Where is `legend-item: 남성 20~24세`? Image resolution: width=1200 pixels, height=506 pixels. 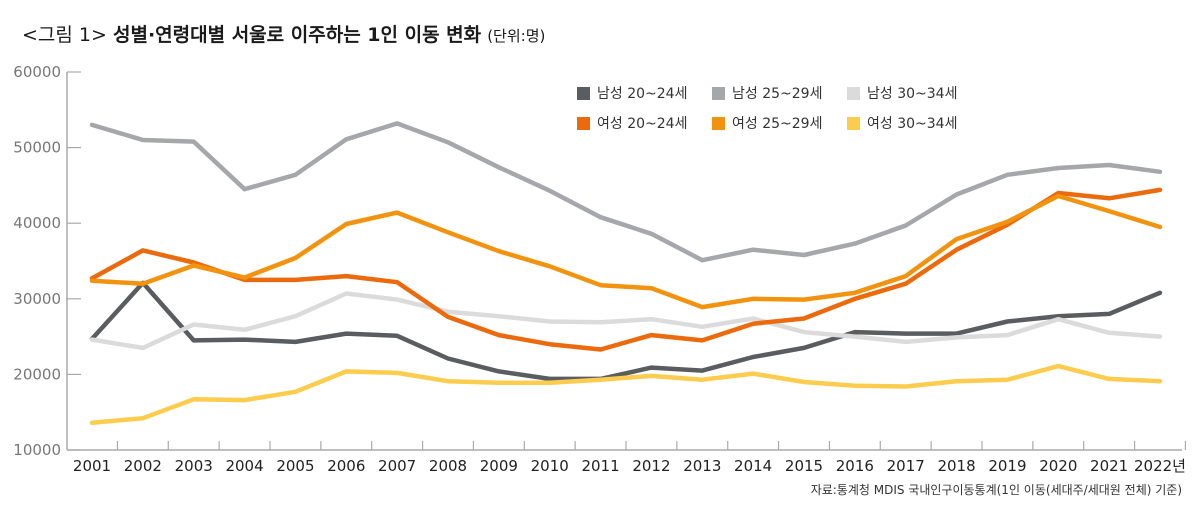 legend-item: 남성 20~24세 is located at coordinates (642, 93).